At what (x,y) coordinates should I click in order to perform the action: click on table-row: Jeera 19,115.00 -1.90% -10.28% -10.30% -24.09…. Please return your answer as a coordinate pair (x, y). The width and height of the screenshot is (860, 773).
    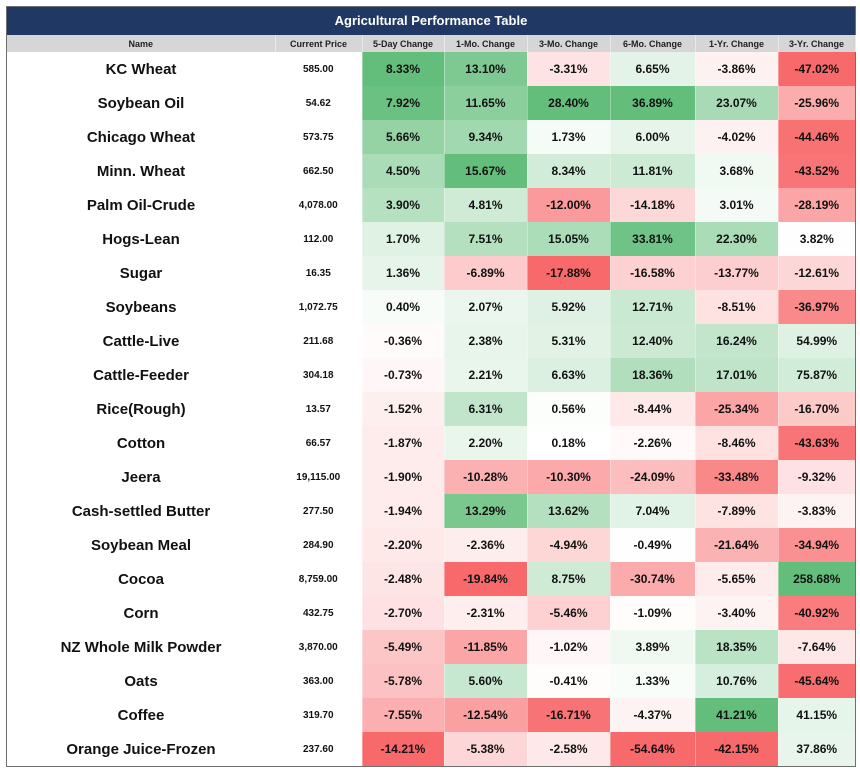
    Looking at the image, I should click on (431, 477).